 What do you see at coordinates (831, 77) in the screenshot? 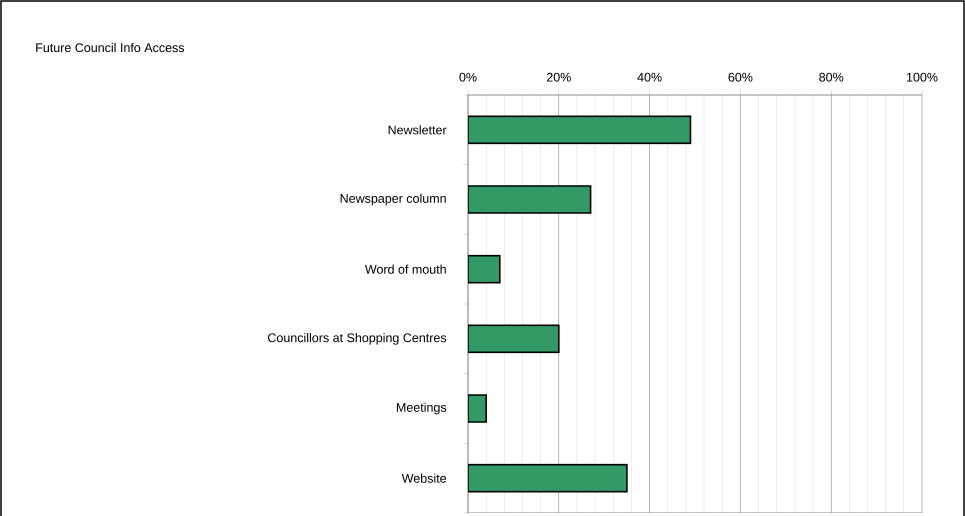
I see `x-tick-label: 80%` at bounding box center [831, 77].